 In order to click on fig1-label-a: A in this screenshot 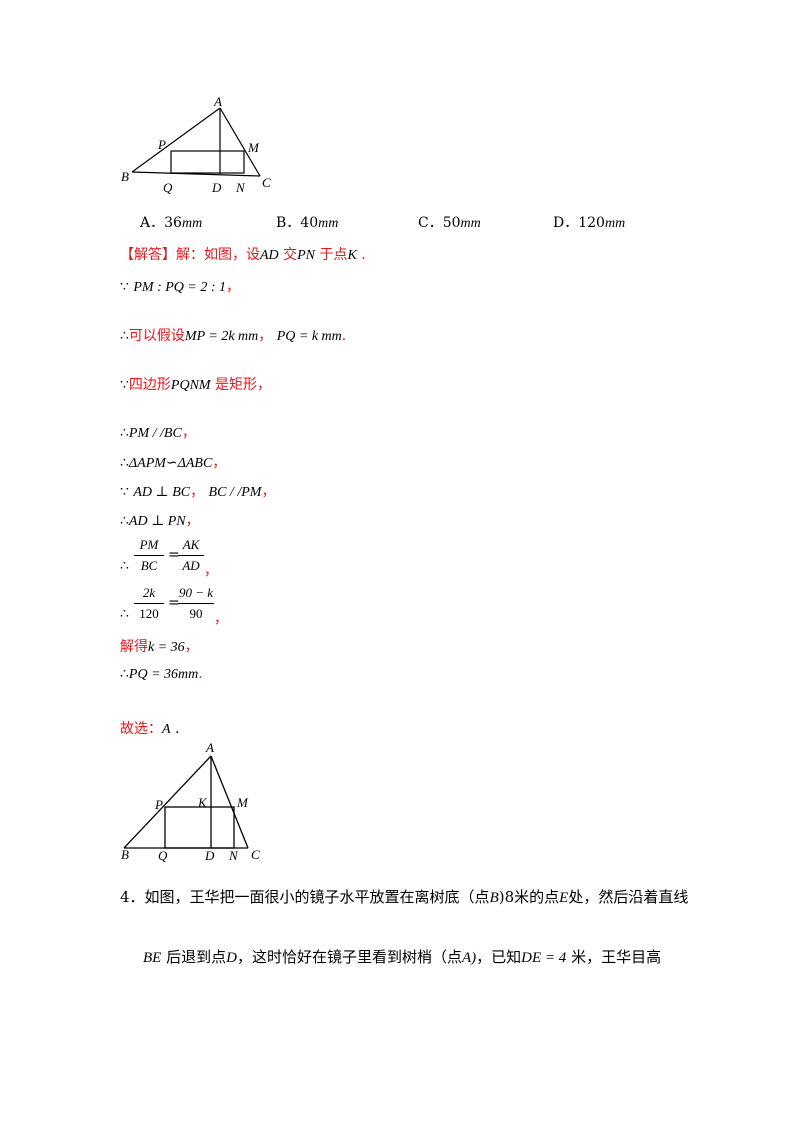, I will do `click(218, 101)`.